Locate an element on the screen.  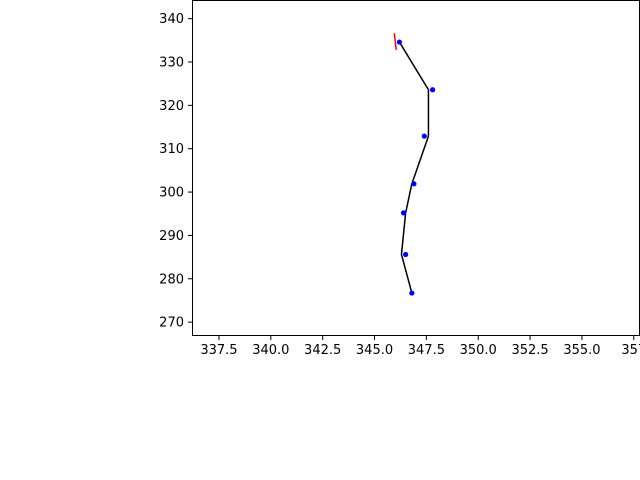
x-tick-label: 342.5 is located at coordinates (322, 350).